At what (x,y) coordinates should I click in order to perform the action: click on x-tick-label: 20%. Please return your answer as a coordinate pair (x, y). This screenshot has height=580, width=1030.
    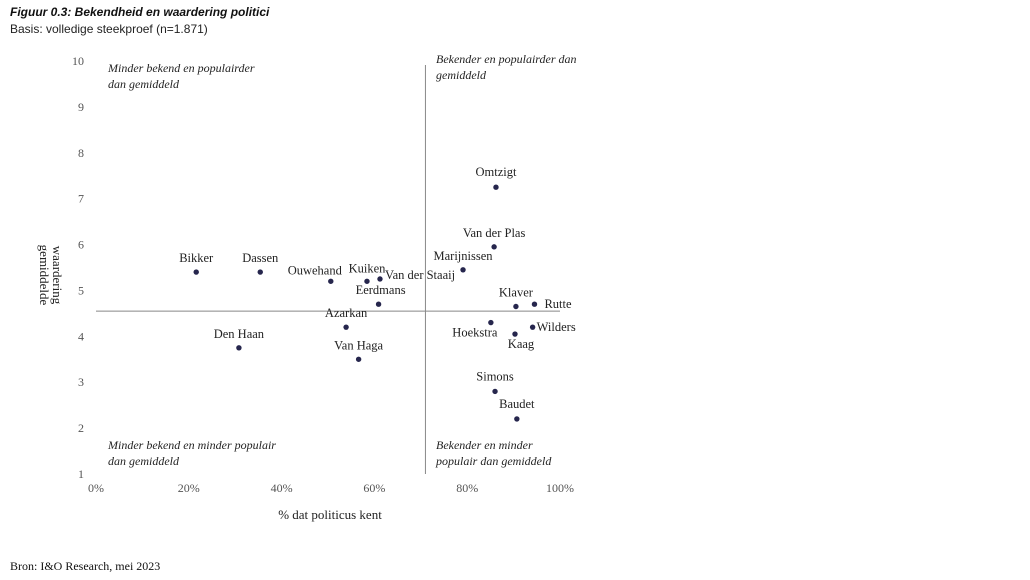
    Looking at the image, I should click on (189, 488).